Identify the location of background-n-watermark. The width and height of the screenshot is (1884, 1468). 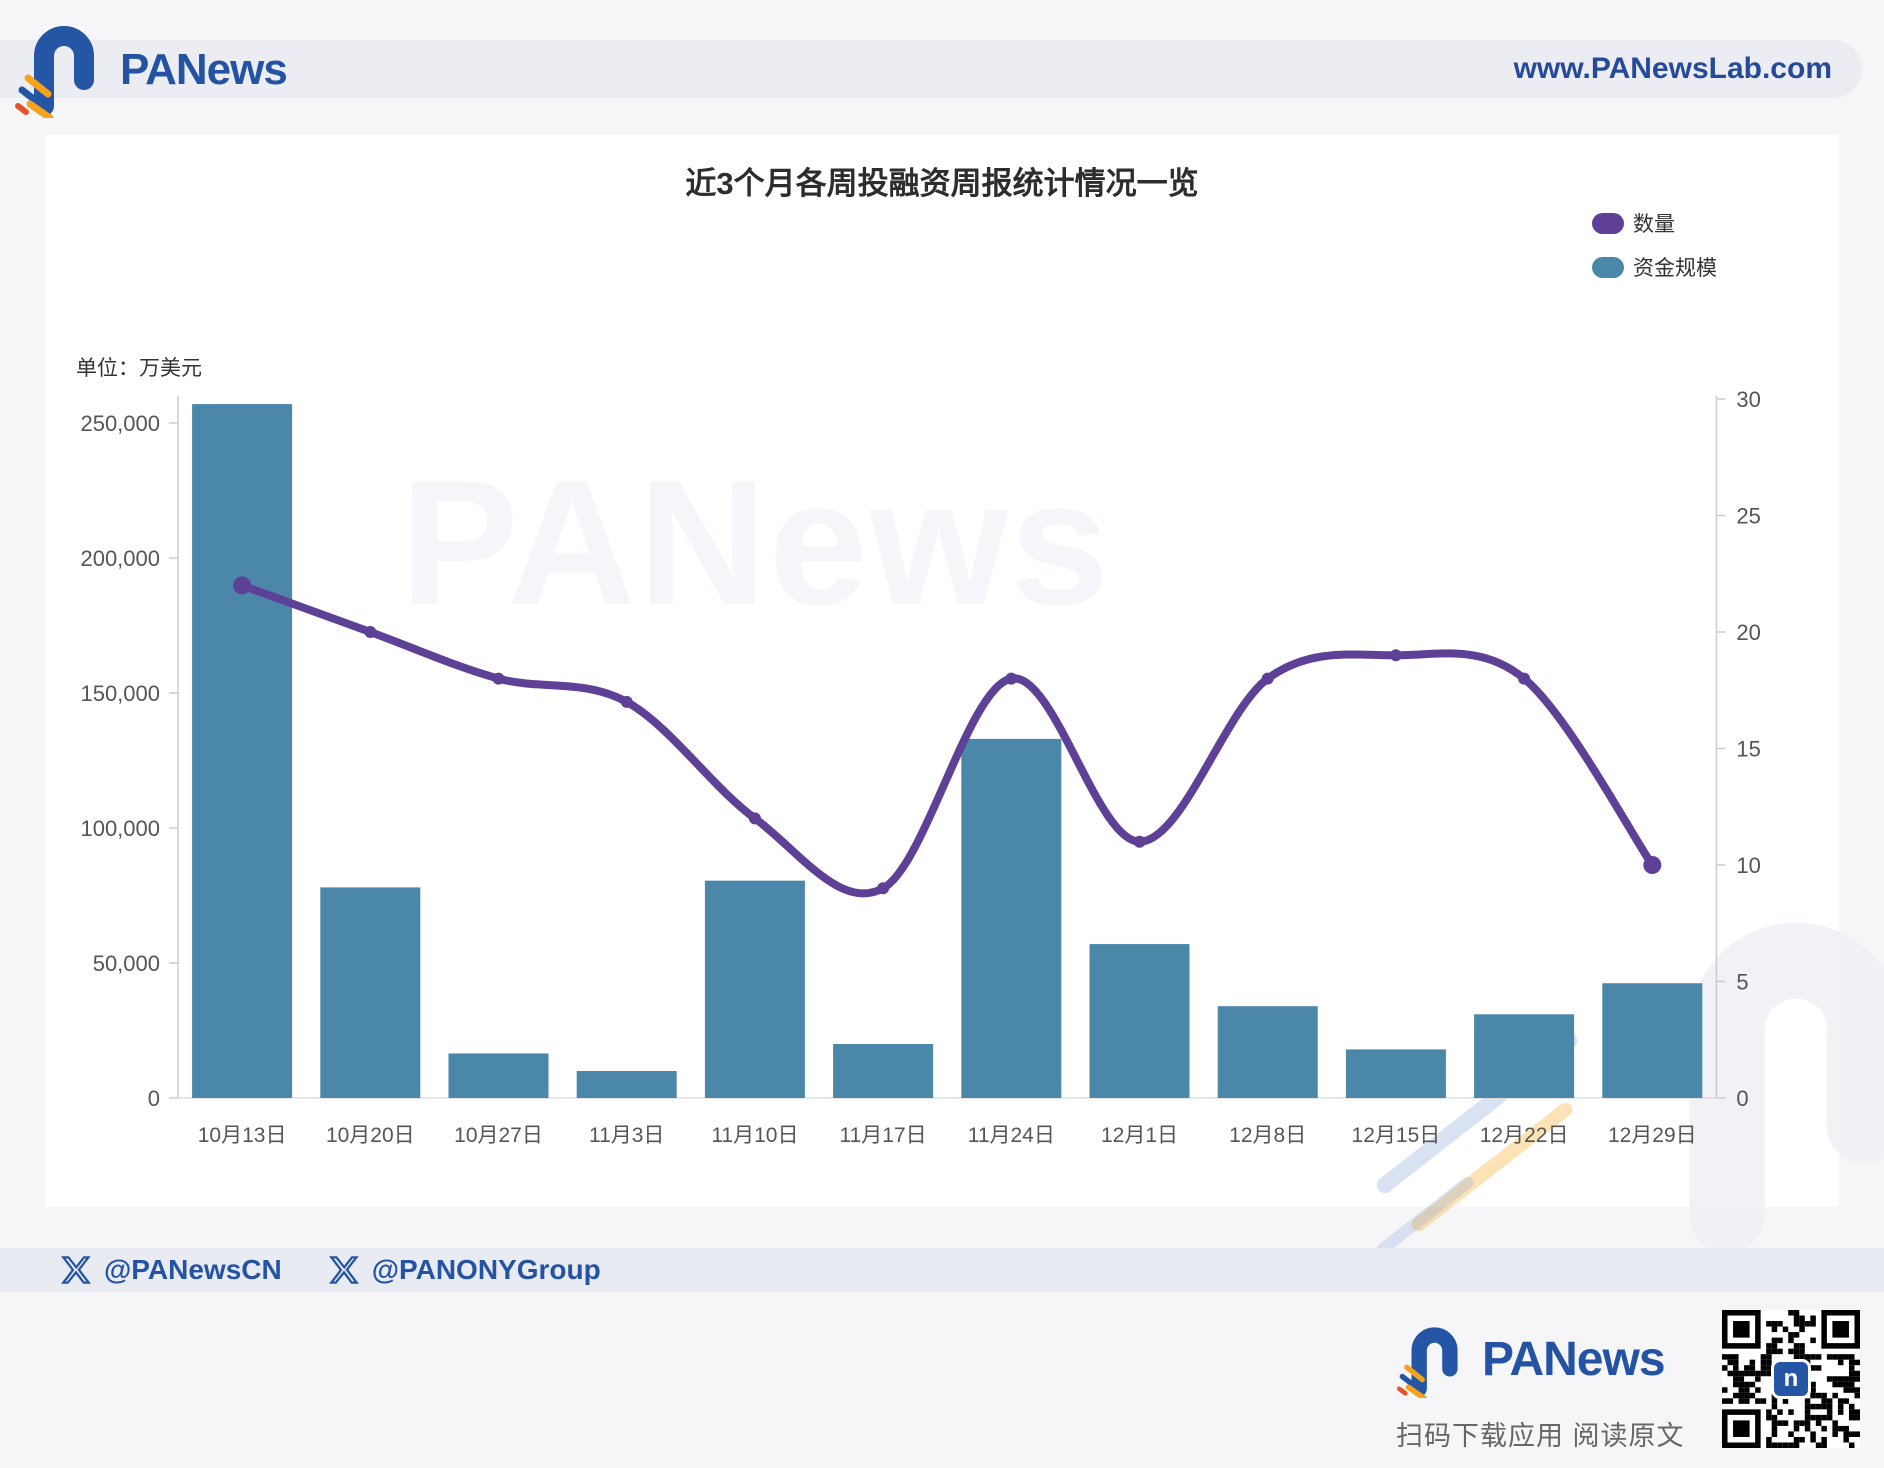
(1786, 1087).